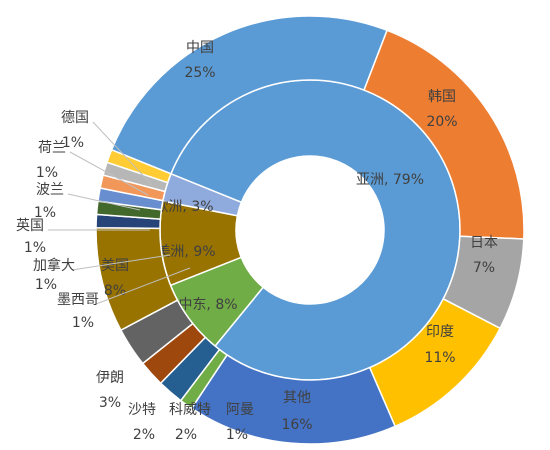 The height and width of the screenshot is (450, 550). Describe the element at coordinates (297, 398) in the screenshot. I see `category-label: 其他` at that location.